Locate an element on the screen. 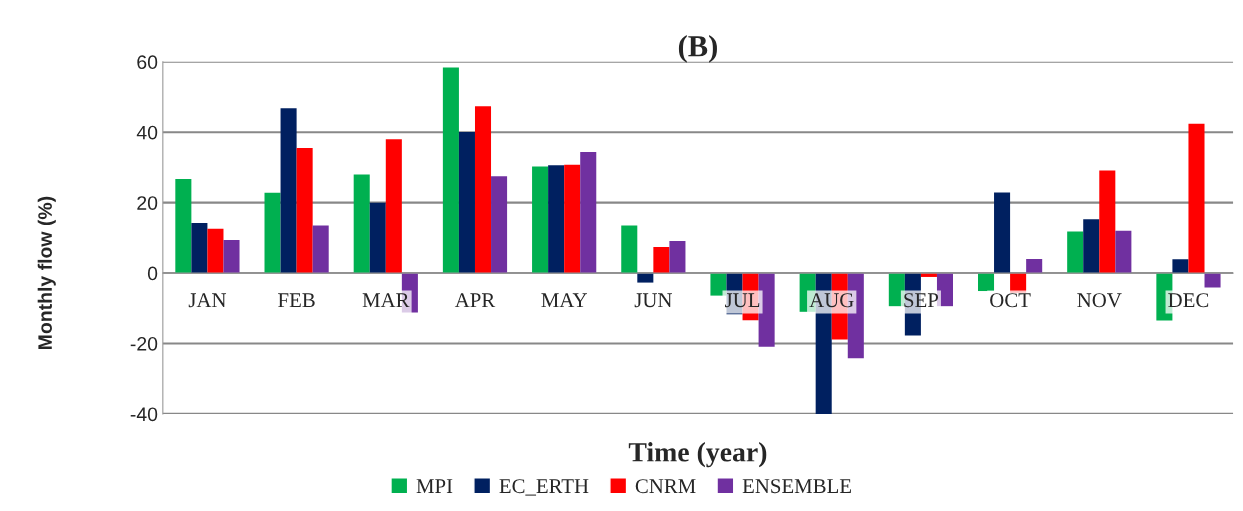  x-tick-label: DEC is located at coordinates (1188, 300).